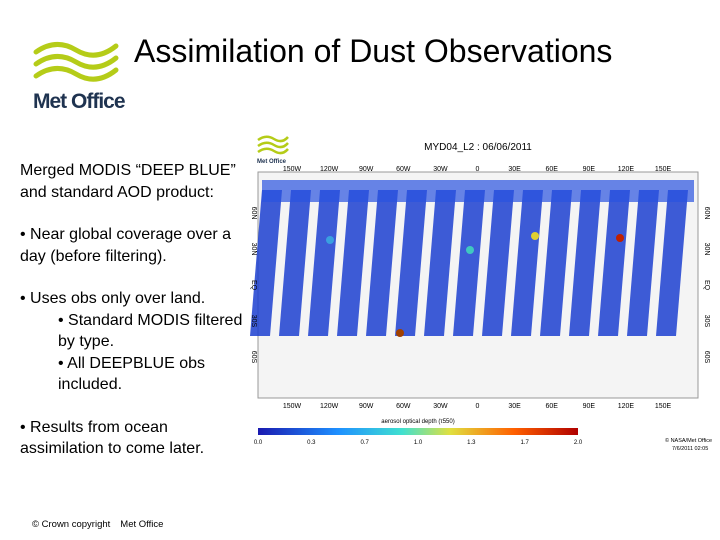 The height and width of the screenshot is (540, 720). I want to click on sub-bullet: • All DEEPBLUE obs included., so click(131, 374).